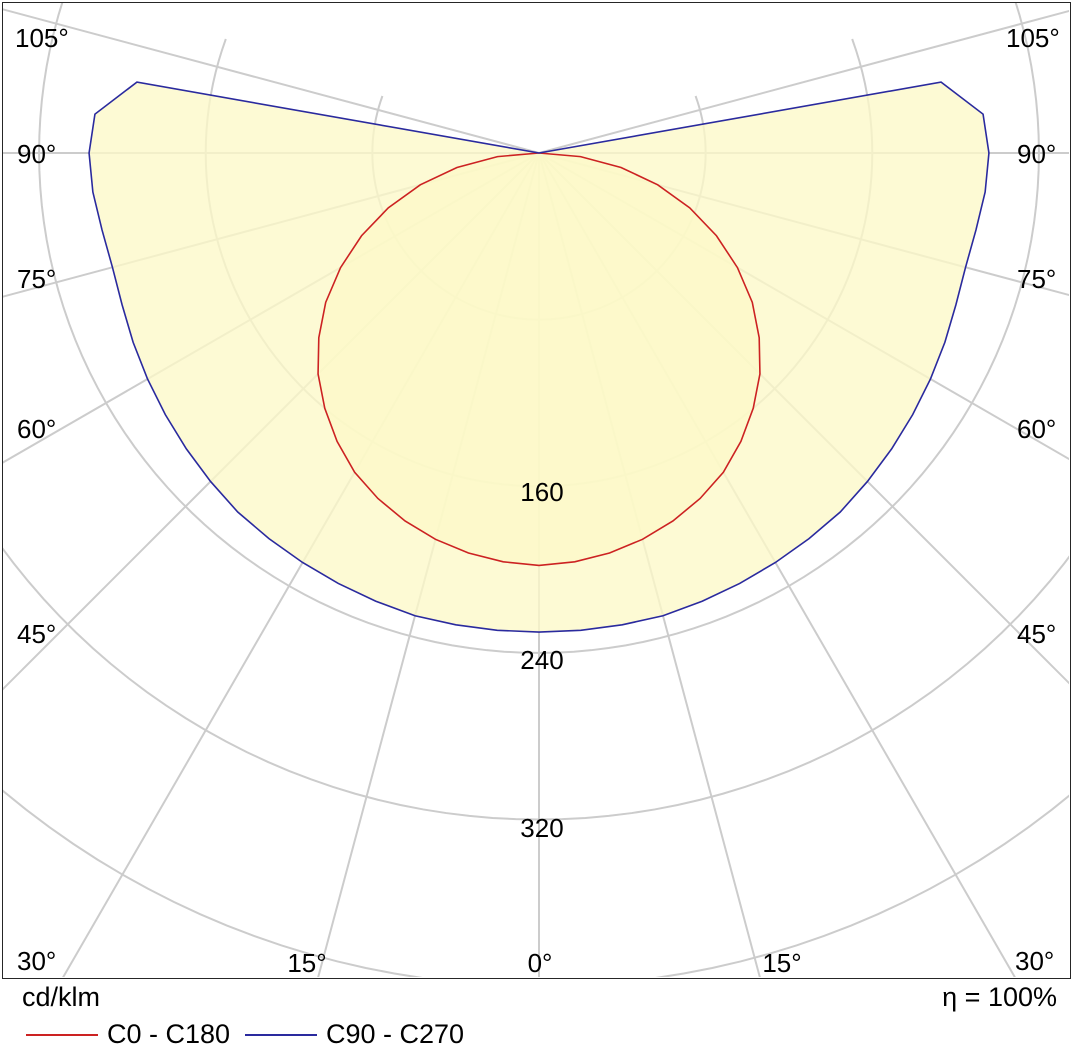 This screenshot has height=1060, width=1075. Describe the element at coordinates (395, 1034) in the screenshot. I see `legend-label-c90-c270: C90 - C270` at that location.